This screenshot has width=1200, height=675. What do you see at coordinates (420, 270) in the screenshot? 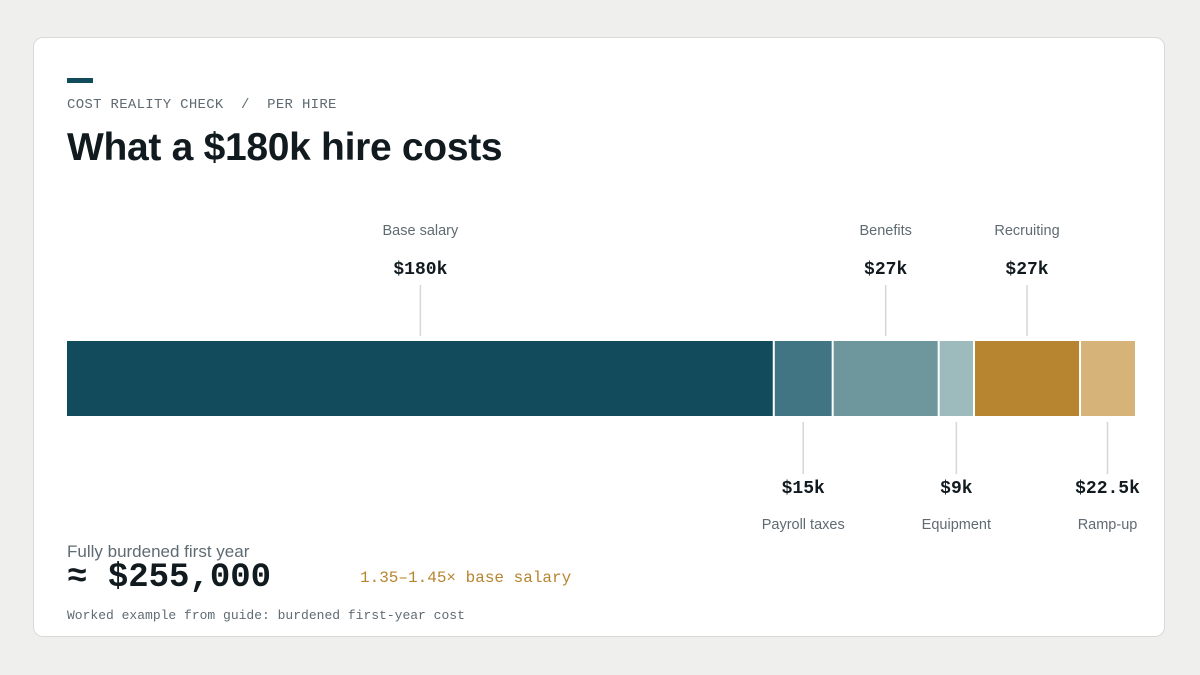
I see `data-label-base-salary: $180k` at bounding box center [420, 270].